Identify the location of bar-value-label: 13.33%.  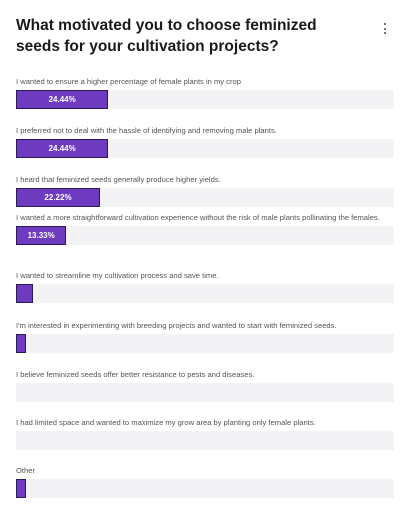
(41, 235).